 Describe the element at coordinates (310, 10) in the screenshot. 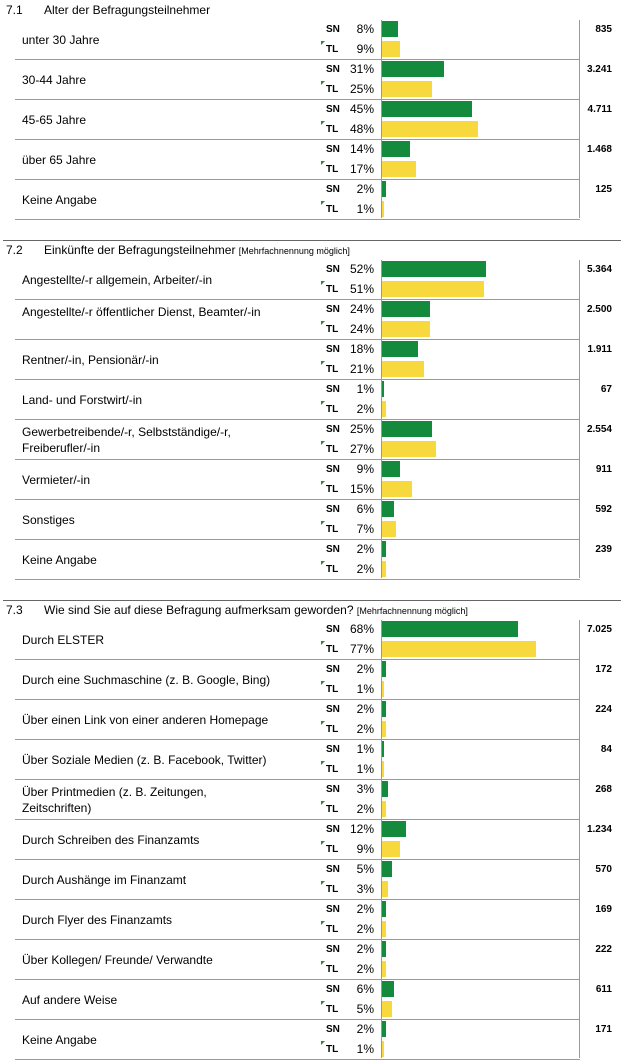

I see `section-header: 7.1 Alter der Befragungsteilnehmer` at that location.